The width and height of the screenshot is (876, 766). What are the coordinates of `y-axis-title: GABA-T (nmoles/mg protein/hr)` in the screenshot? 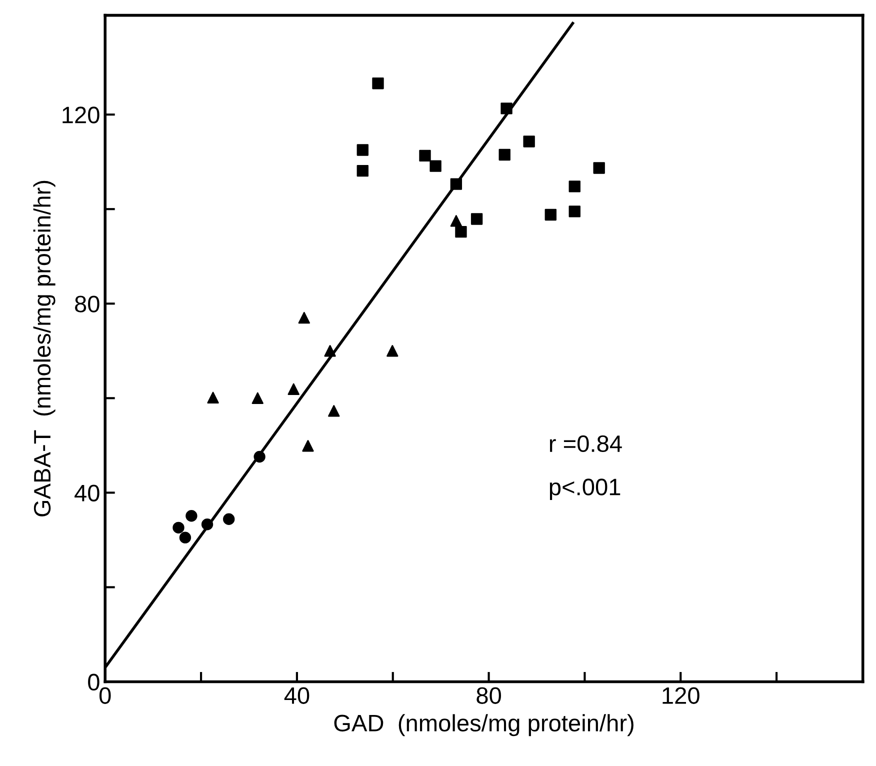 It's located at (44, 348).